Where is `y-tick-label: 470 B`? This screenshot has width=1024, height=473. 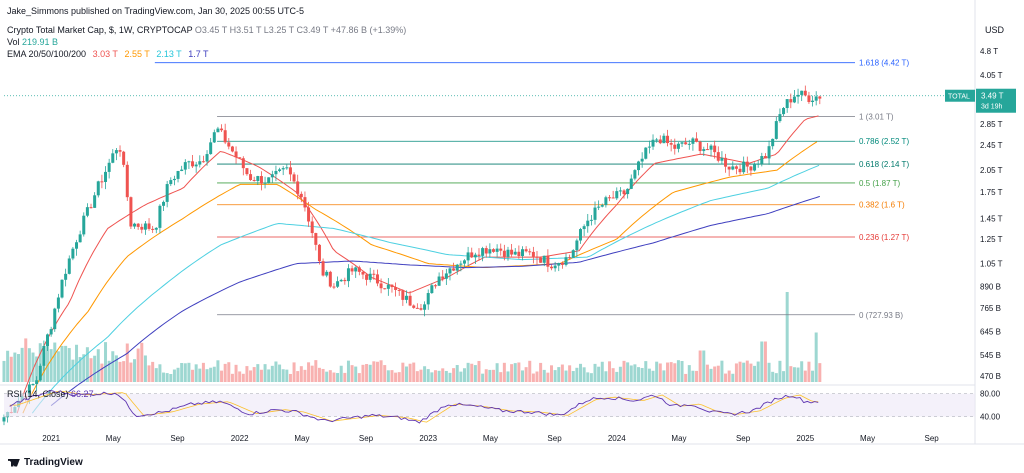 y-tick-label: 470 B is located at coordinates (990, 376).